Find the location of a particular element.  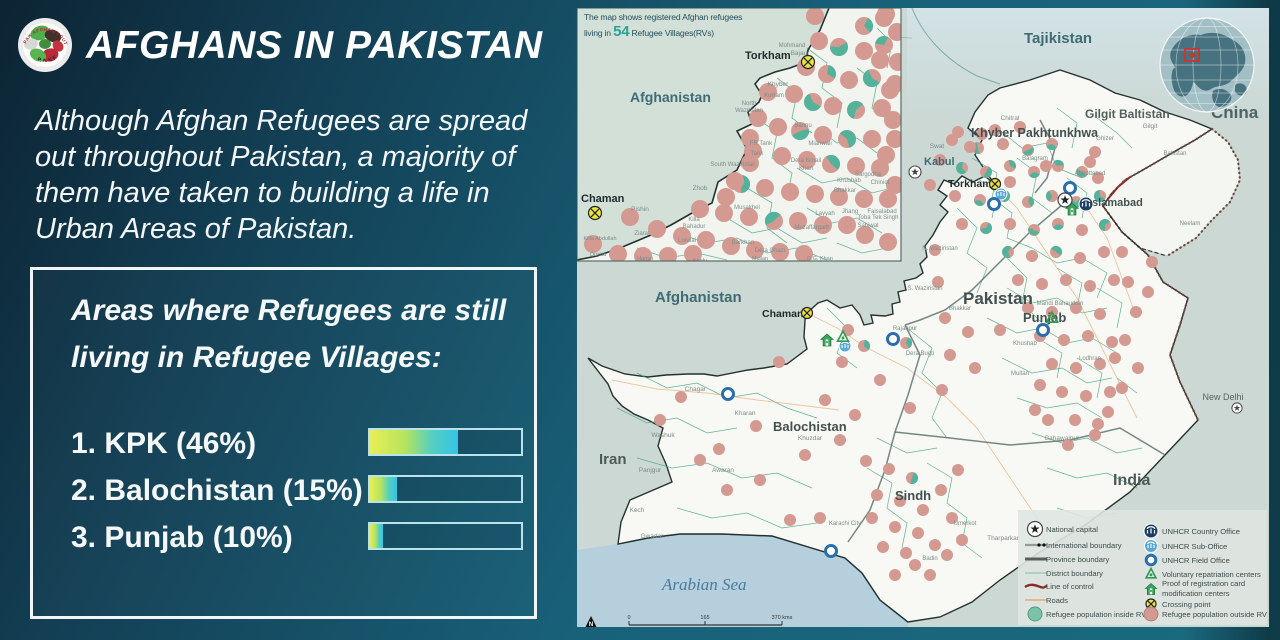

svg-text: Washuk is located at coordinates (663, 435).